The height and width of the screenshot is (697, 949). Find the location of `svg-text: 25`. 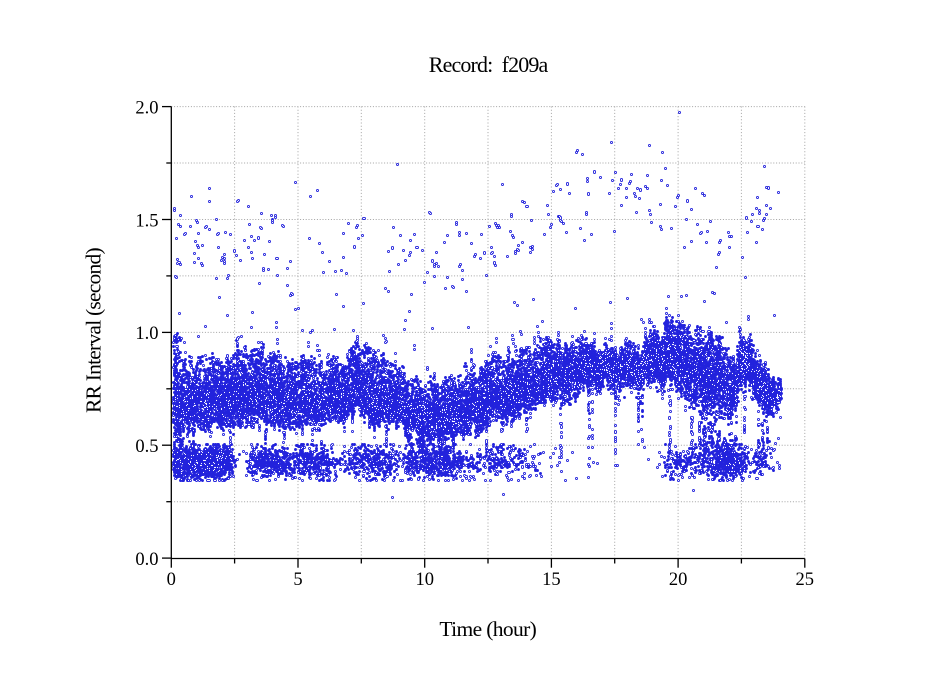

svg-text: 25 is located at coordinates (805, 580).